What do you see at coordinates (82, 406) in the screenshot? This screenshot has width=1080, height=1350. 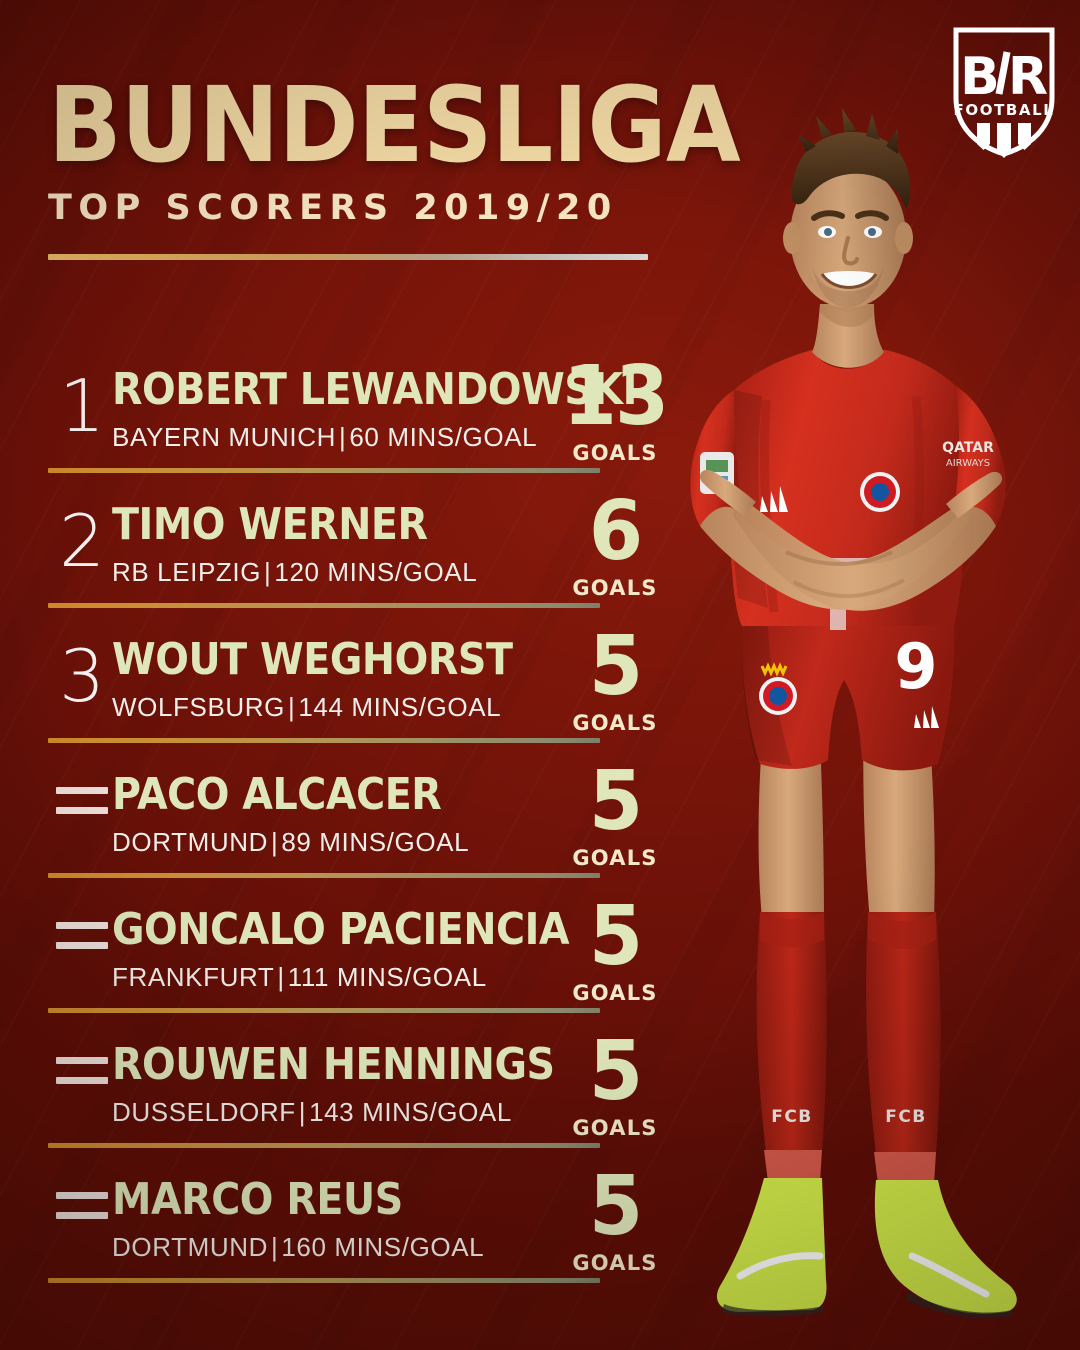 I see `rank-number: 1` at bounding box center [82, 406].